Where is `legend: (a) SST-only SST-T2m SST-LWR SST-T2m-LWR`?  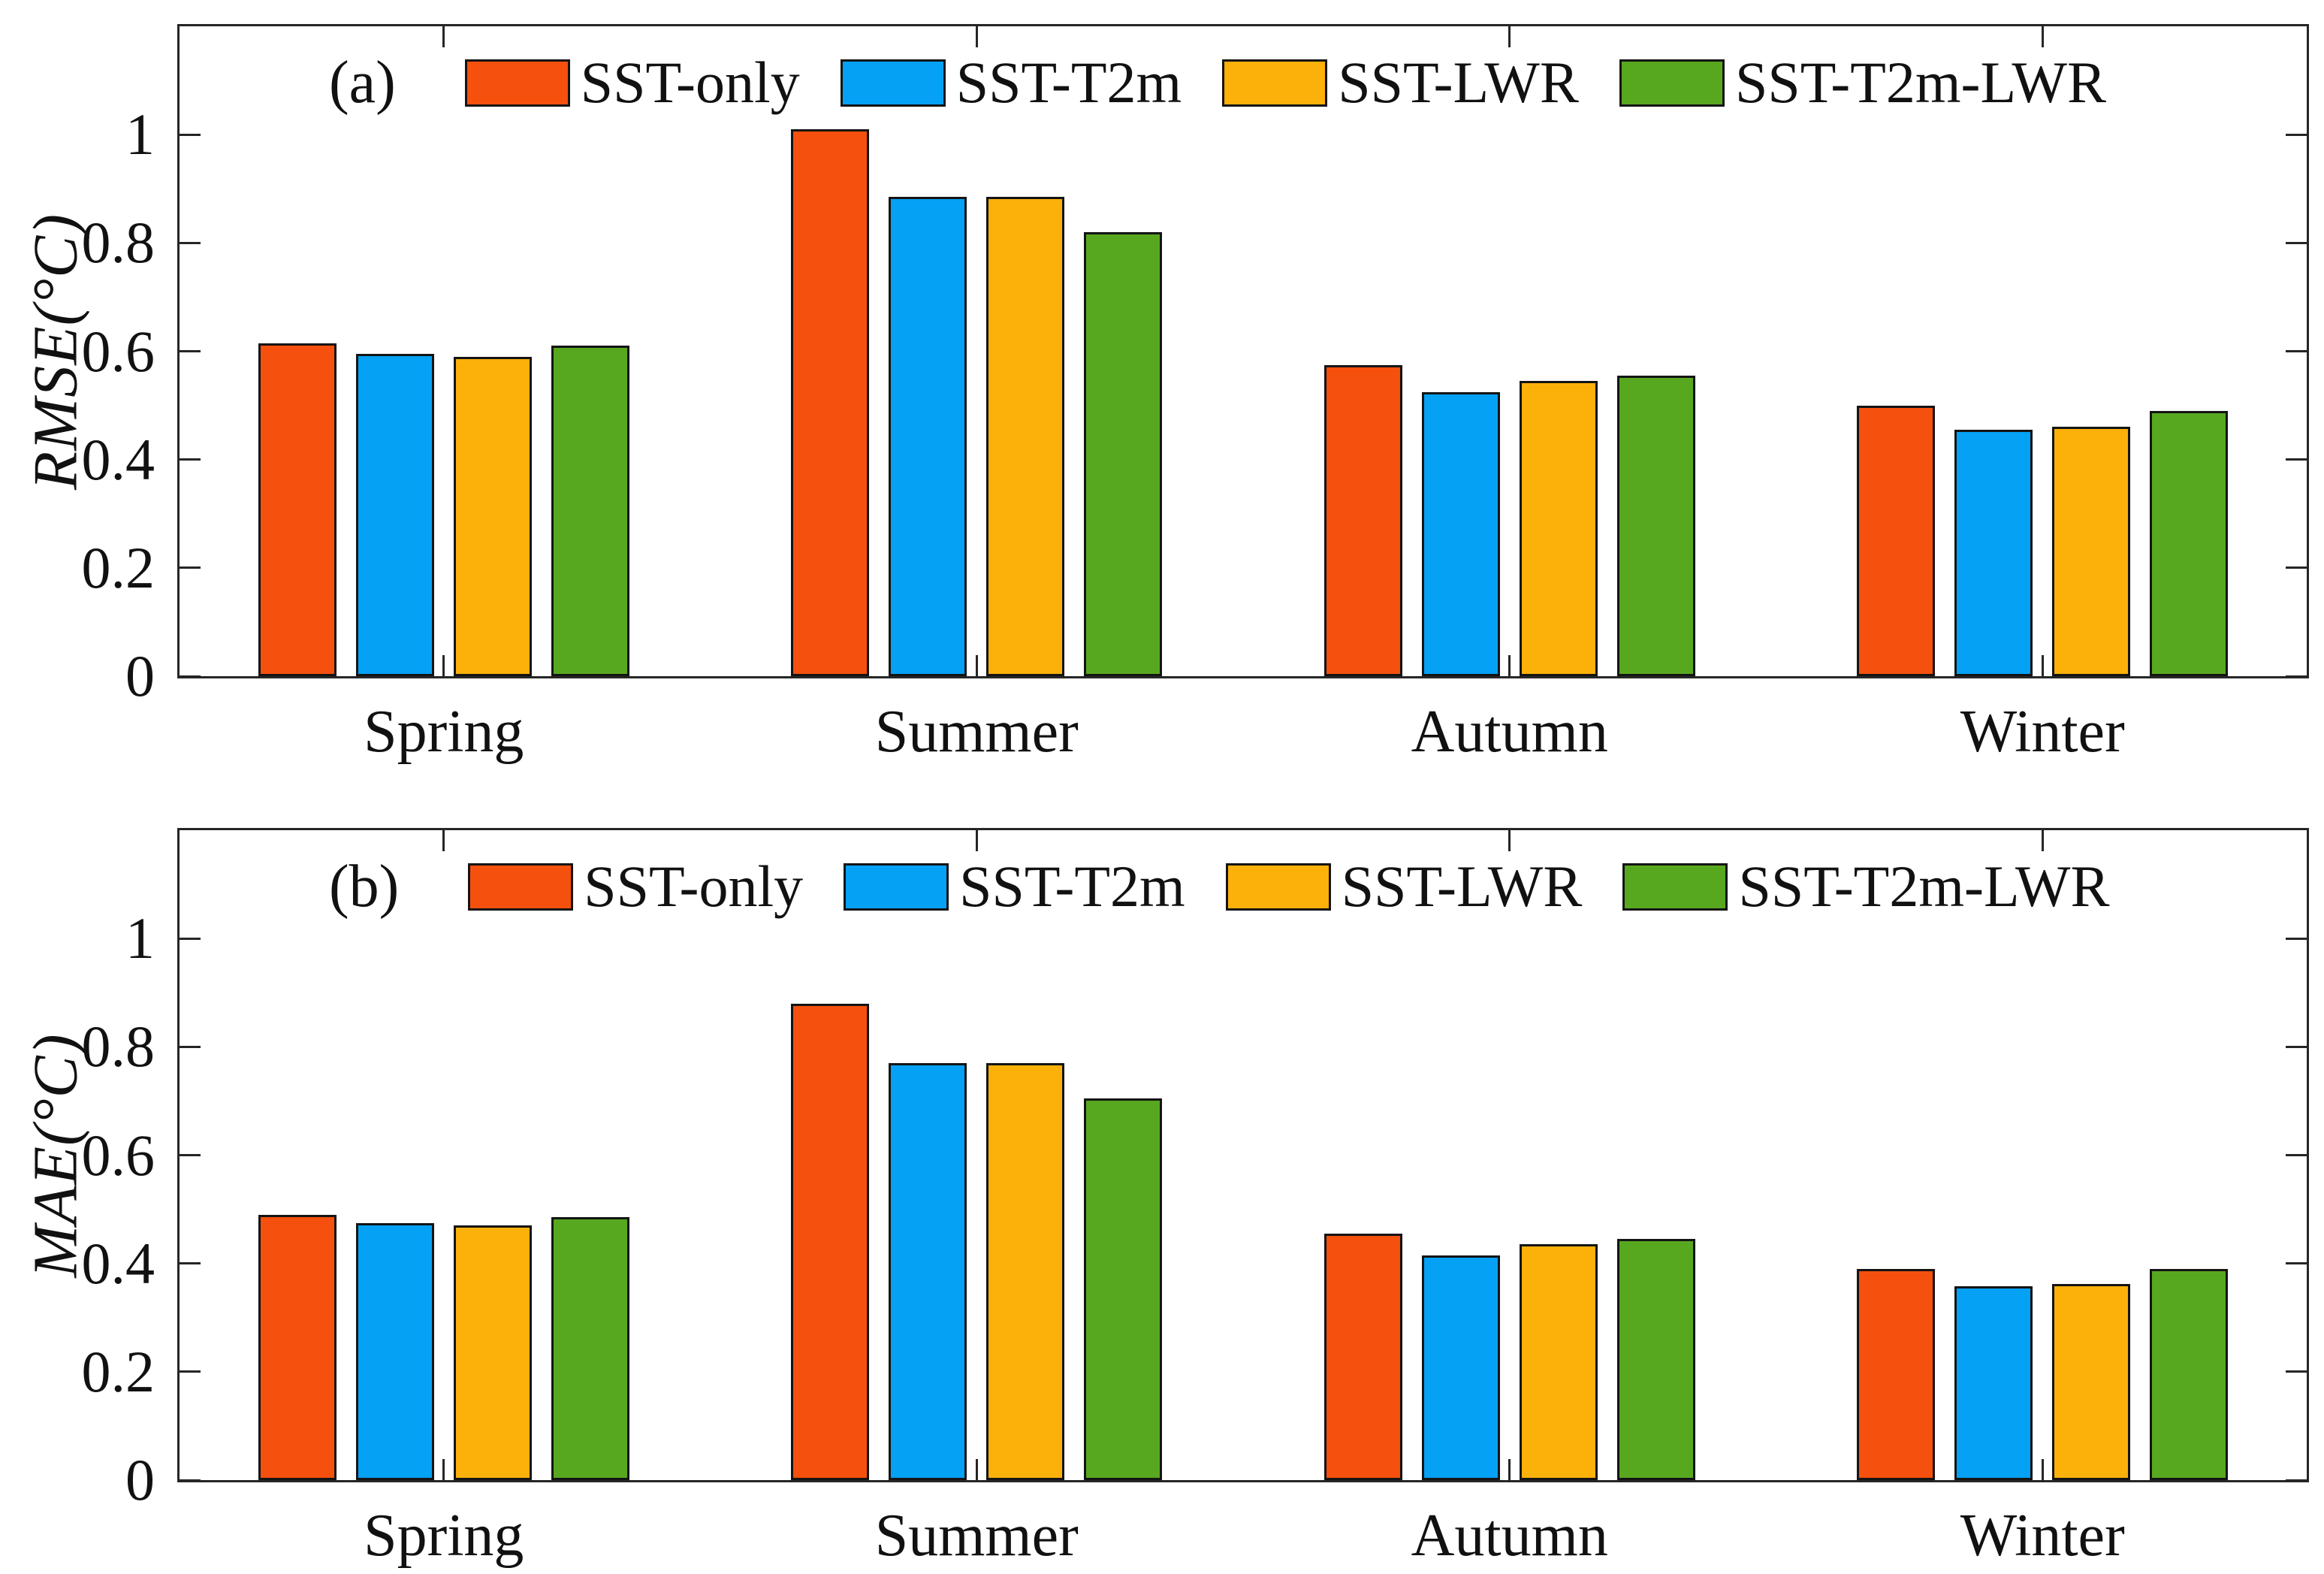
legend: (a) SST-only SST-T2m SST-LWR SST-T2m-LWR is located at coordinates (1238, 82).